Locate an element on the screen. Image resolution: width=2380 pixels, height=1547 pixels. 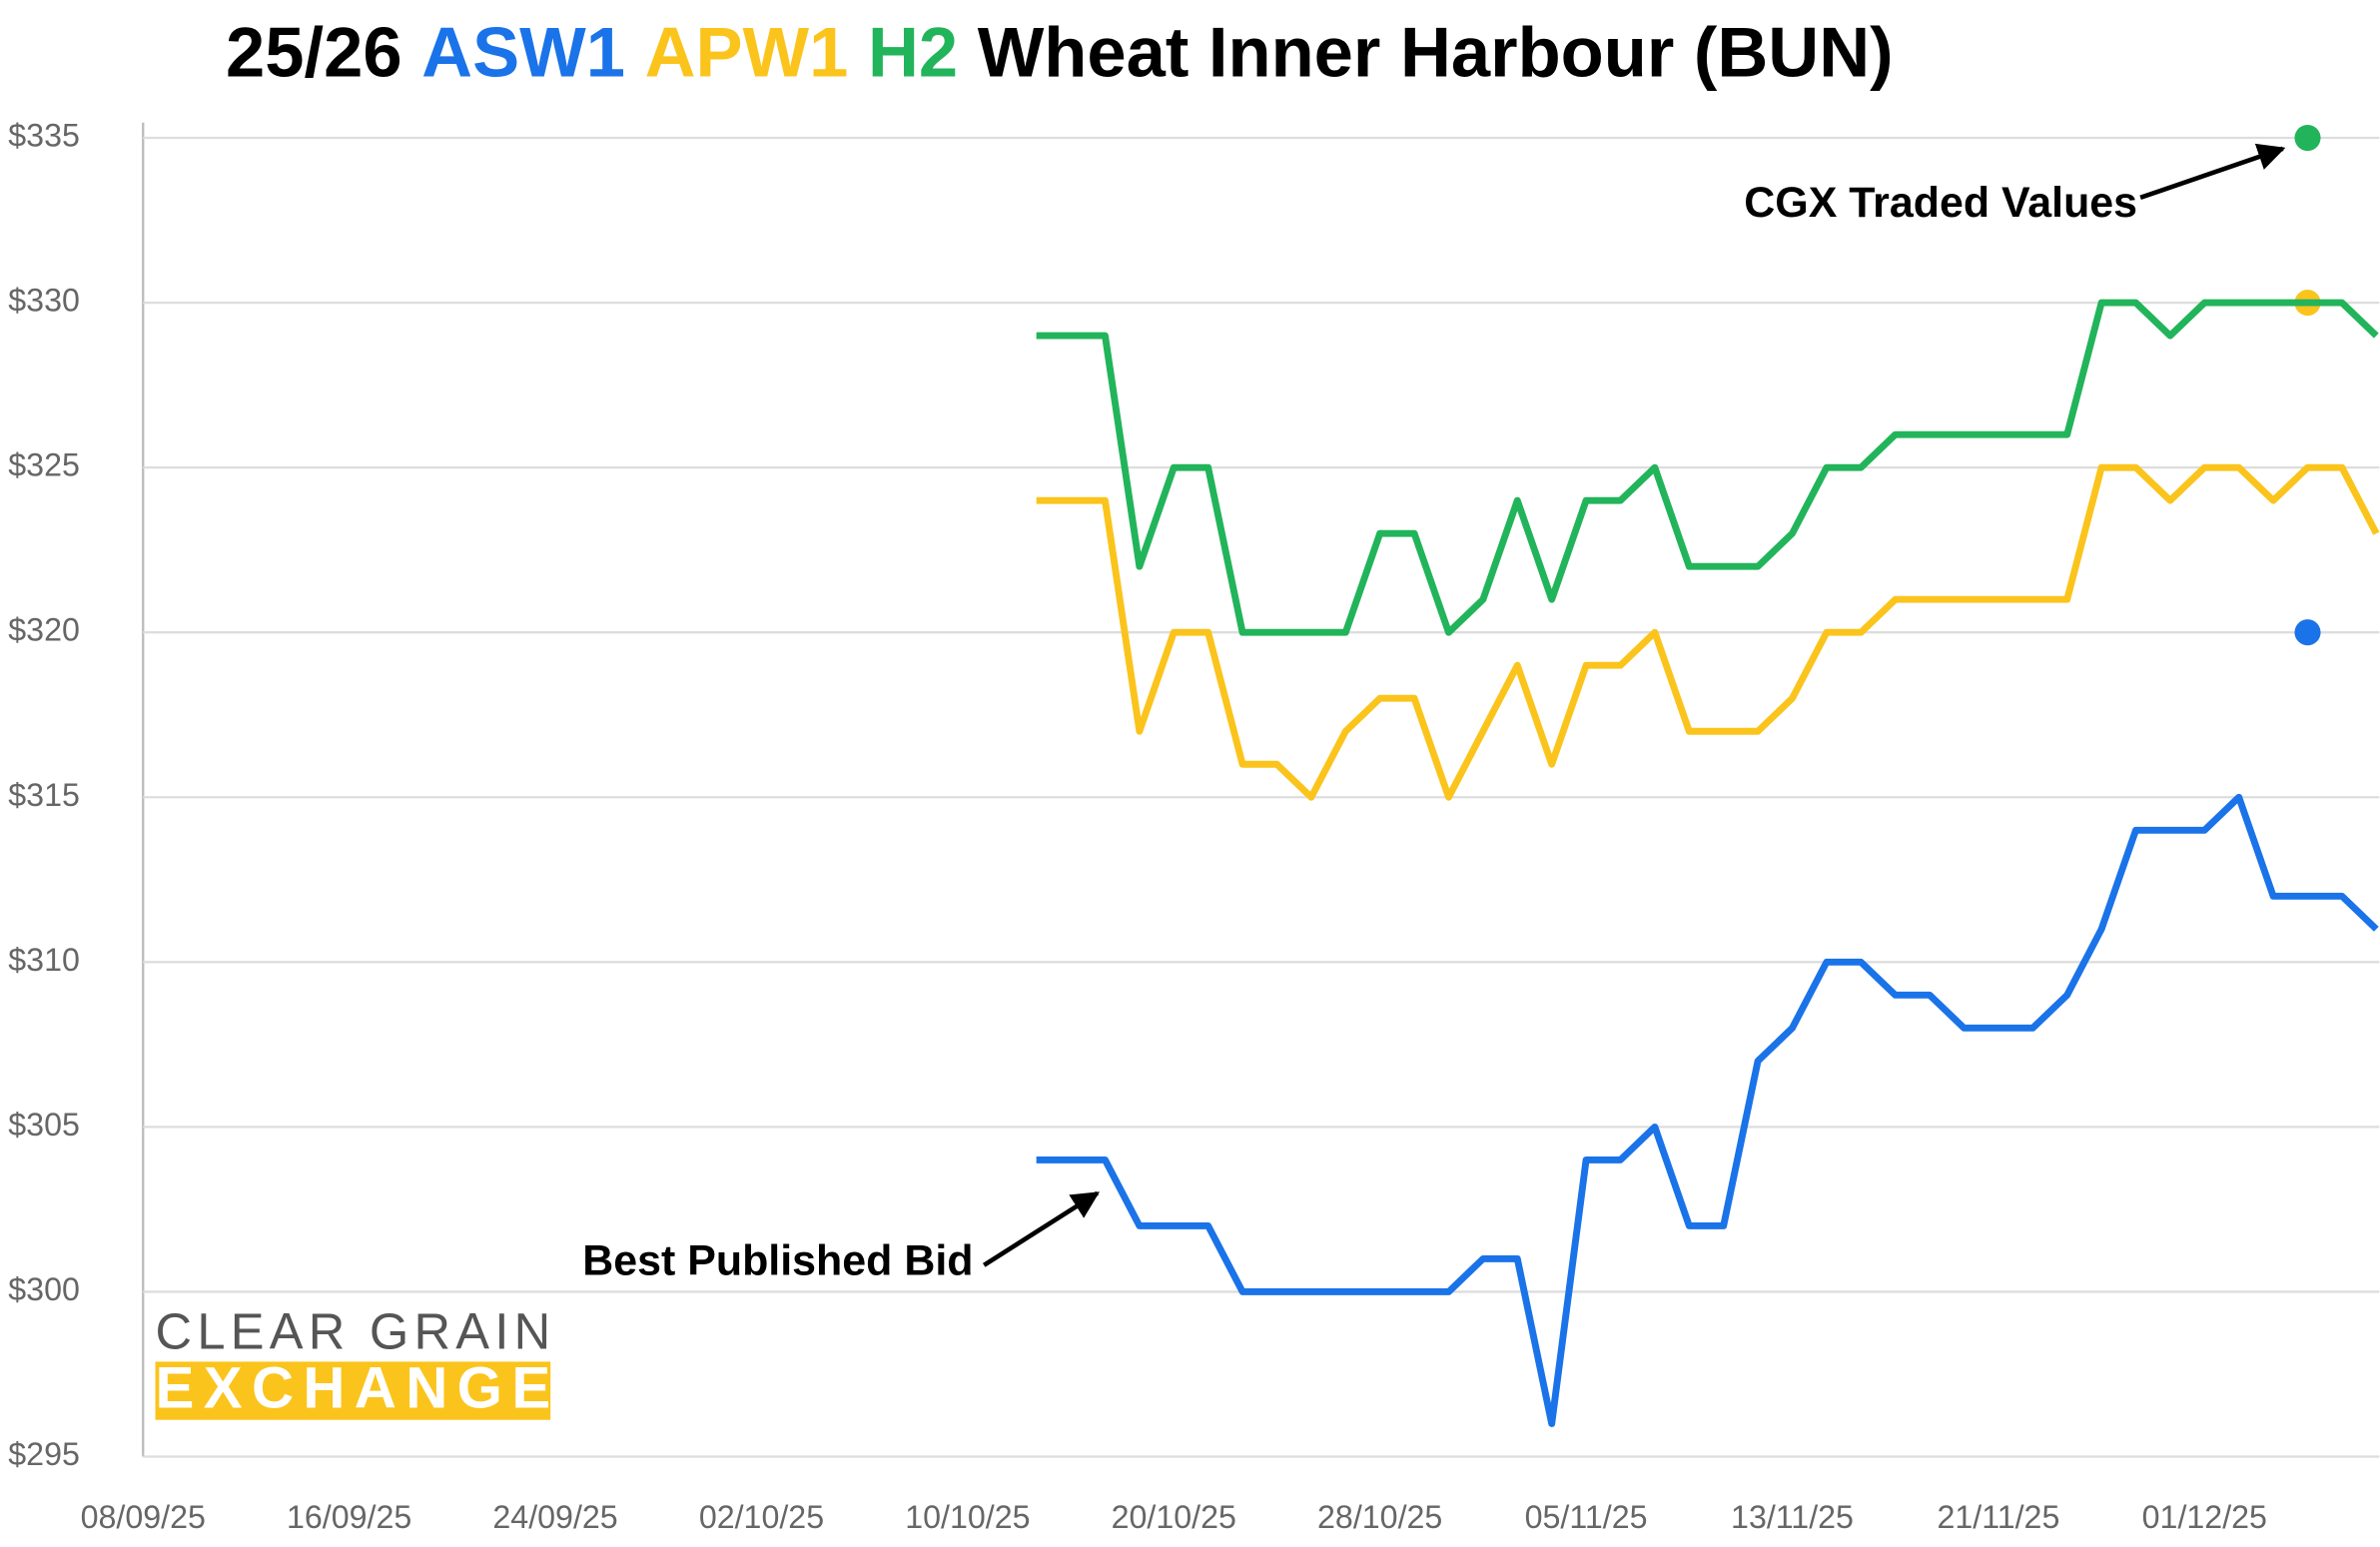
title-part: APW1 is located at coordinates (747, 52).